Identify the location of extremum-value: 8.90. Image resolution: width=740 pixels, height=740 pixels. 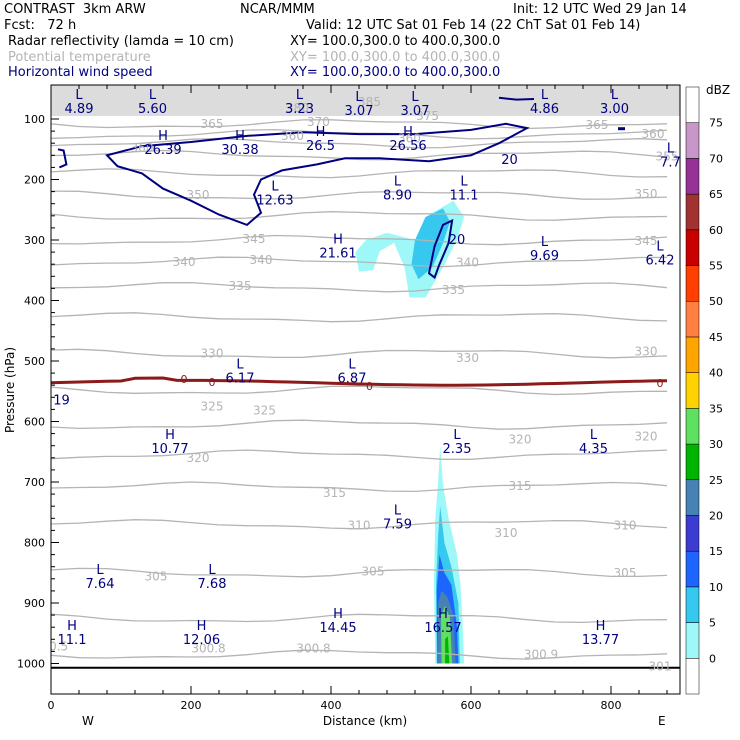
(397, 196).